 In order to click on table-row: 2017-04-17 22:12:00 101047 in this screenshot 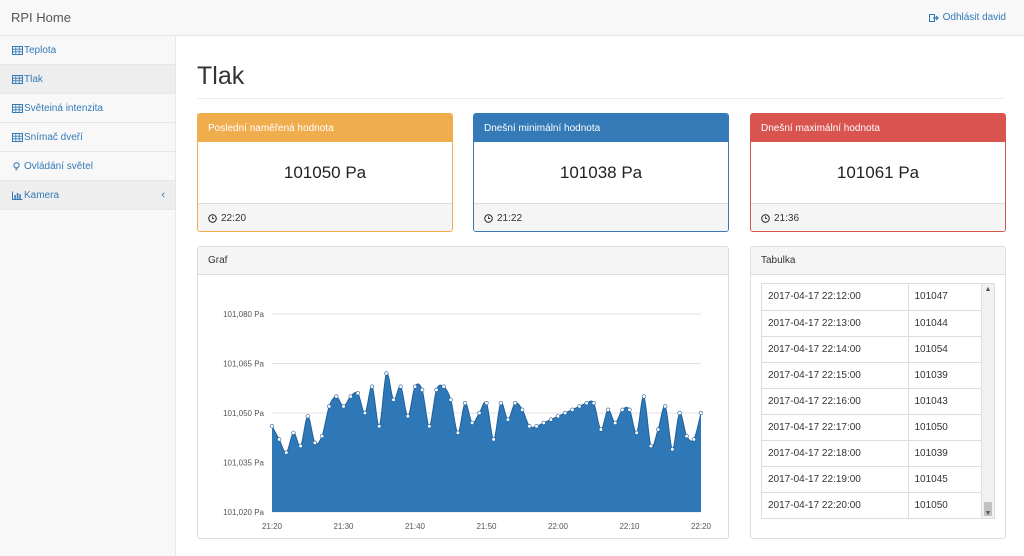, I will do `click(872, 297)`.